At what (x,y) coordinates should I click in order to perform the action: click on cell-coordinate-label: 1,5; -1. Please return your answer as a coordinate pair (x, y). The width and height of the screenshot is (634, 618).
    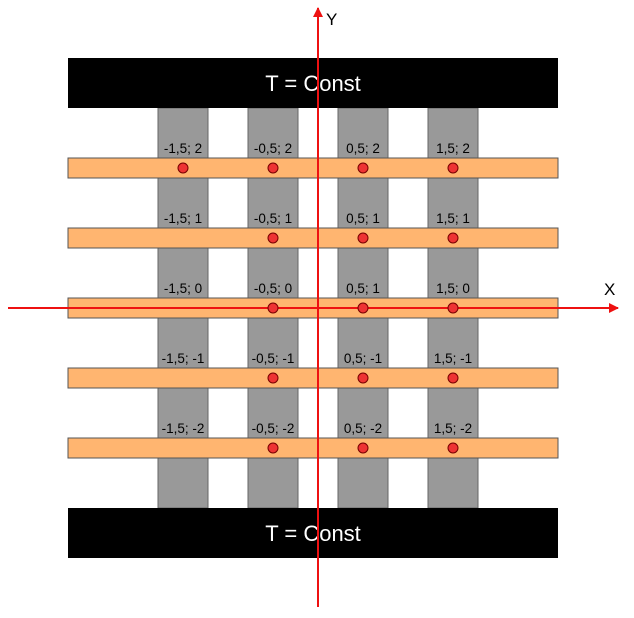
    Looking at the image, I should click on (453, 358).